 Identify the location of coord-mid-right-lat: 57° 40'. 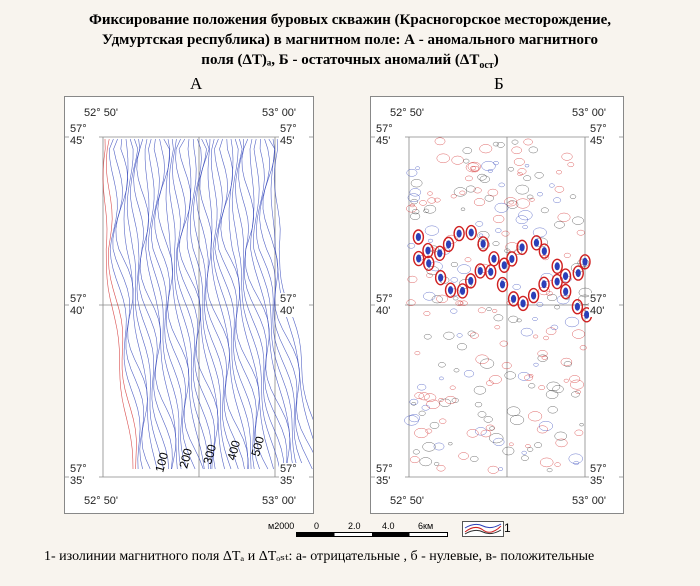
(294, 305).